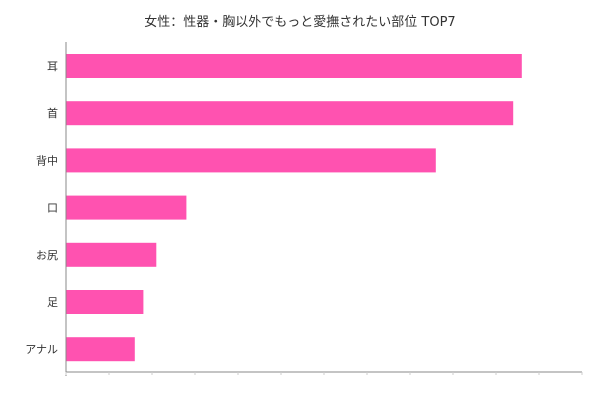  What do you see at coordinates (52, 113) in the screenshot?
I see `category-label: 首` at bounding box center [52, 113].